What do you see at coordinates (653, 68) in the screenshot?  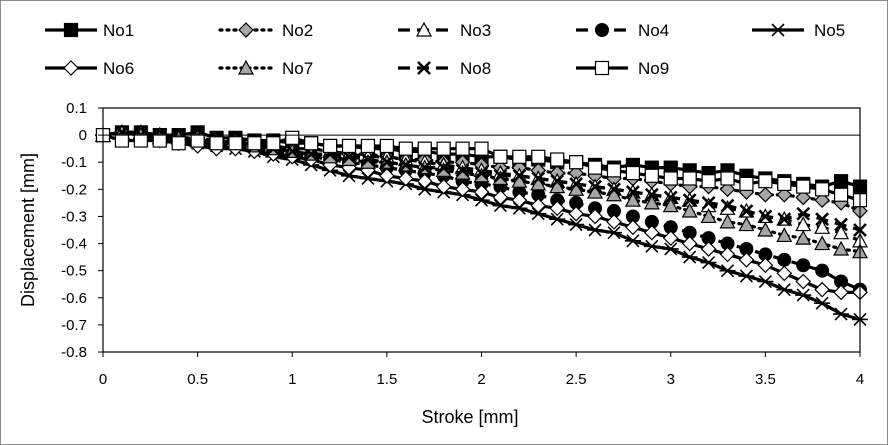 I see `legend-label: No9` at bounding box center [653, 68].